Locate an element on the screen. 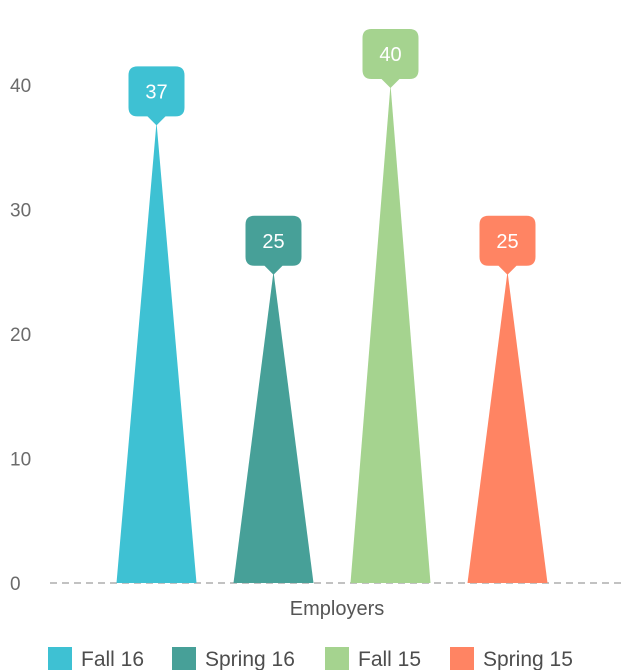 The height and width of the screenshot is (670, 624). data-label-value: 37 is located at coordinates (156, 92).